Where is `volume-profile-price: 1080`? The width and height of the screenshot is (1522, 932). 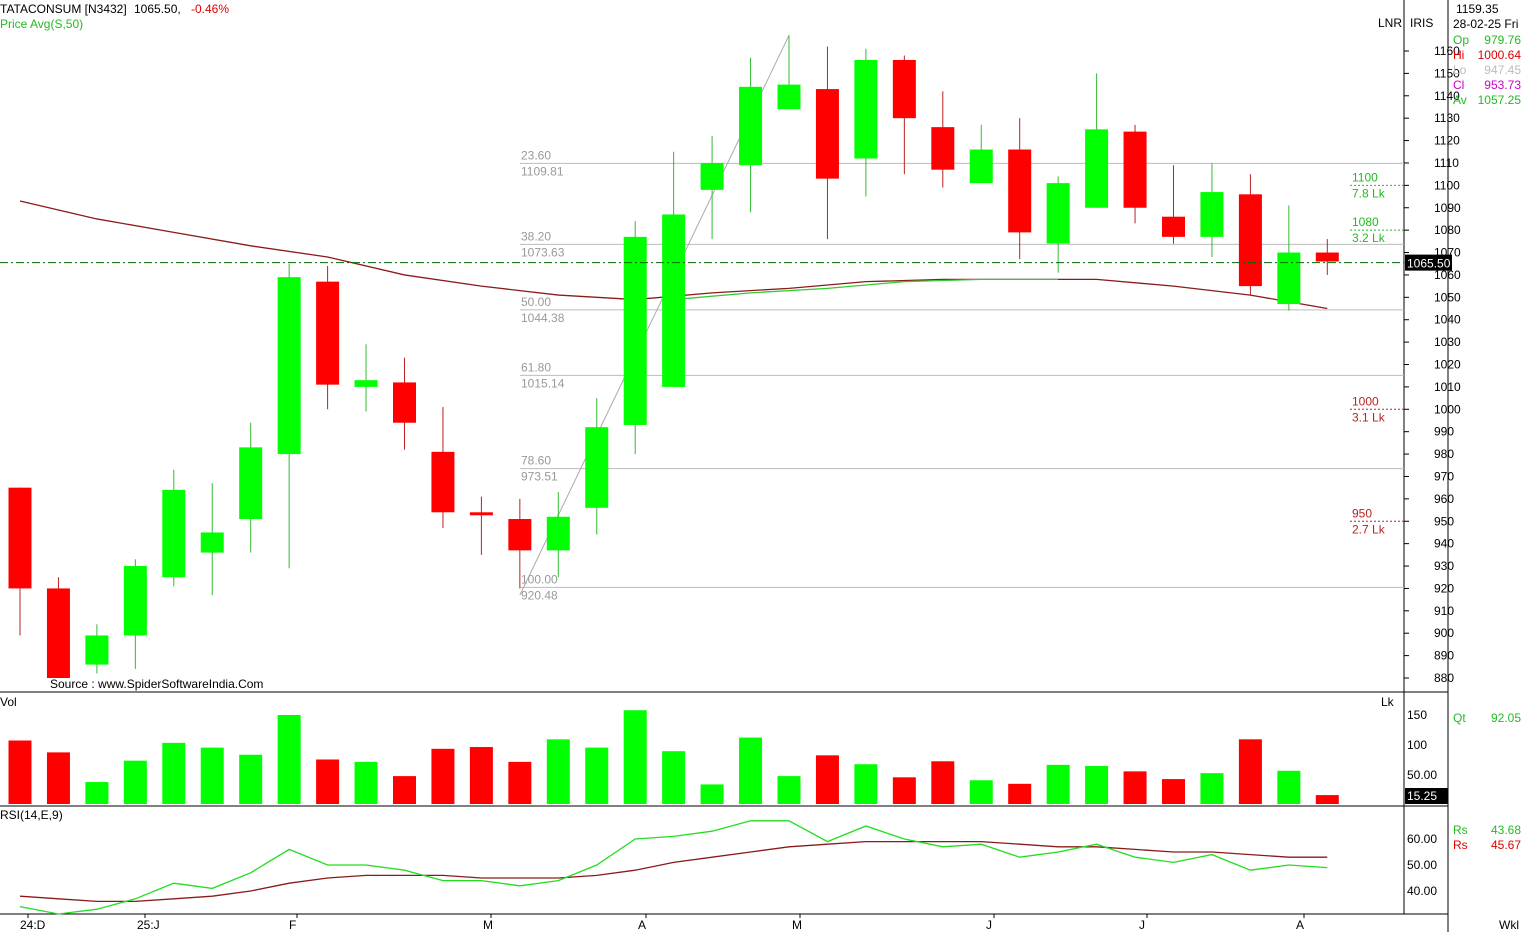 volume-profile-price: 1080 is located at coordinates (1365, 222).